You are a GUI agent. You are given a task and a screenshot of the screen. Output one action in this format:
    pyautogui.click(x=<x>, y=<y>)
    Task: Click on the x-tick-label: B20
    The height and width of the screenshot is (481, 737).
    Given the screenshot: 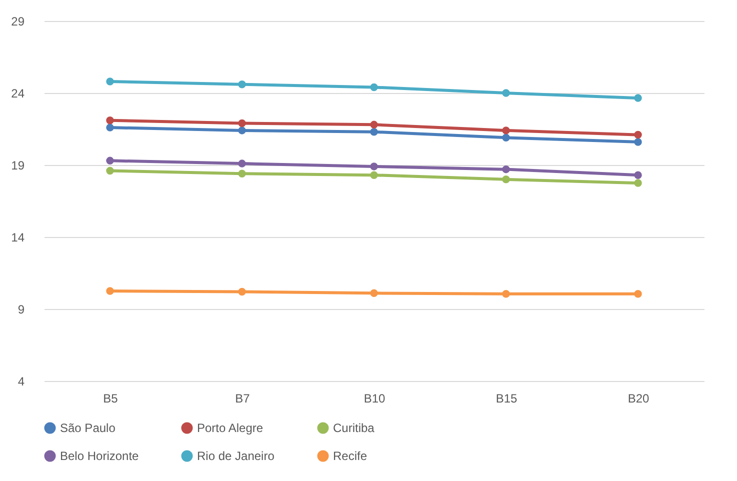 What is the action you would take?
    pyautogui.click(x=639, y=399)
    